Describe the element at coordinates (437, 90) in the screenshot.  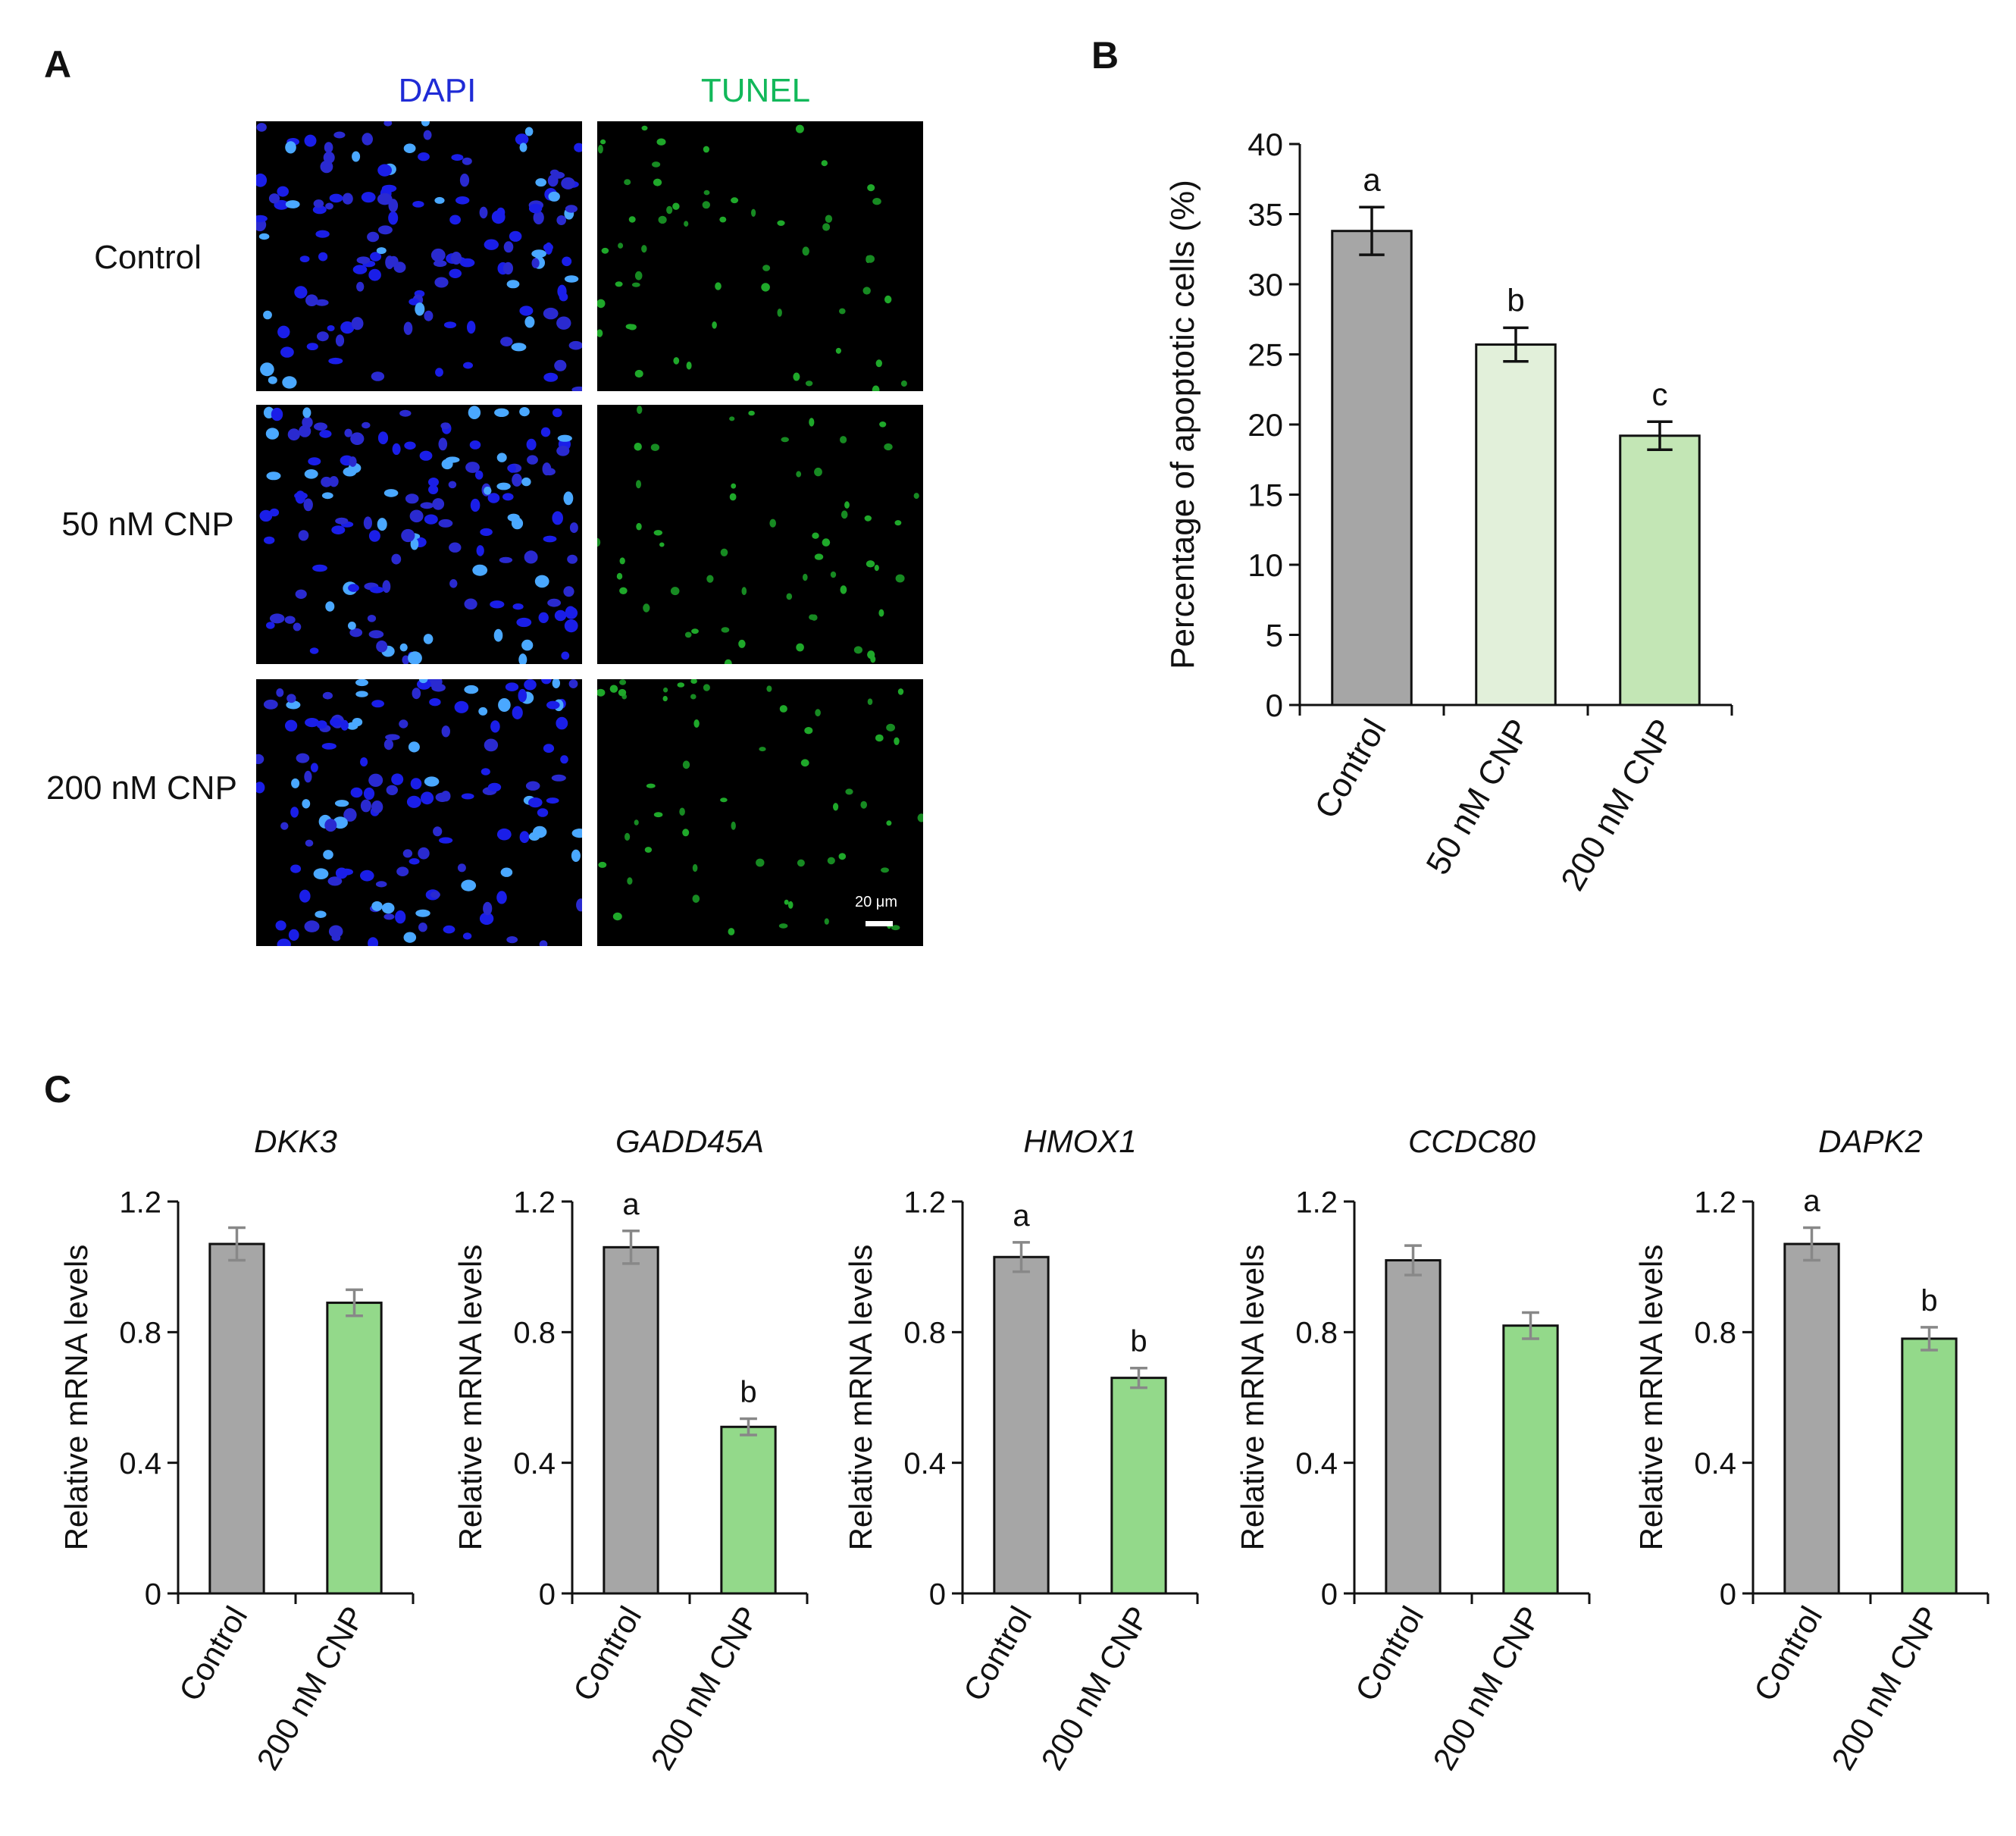
I see `column-header-dapi: DAPI` at that location.